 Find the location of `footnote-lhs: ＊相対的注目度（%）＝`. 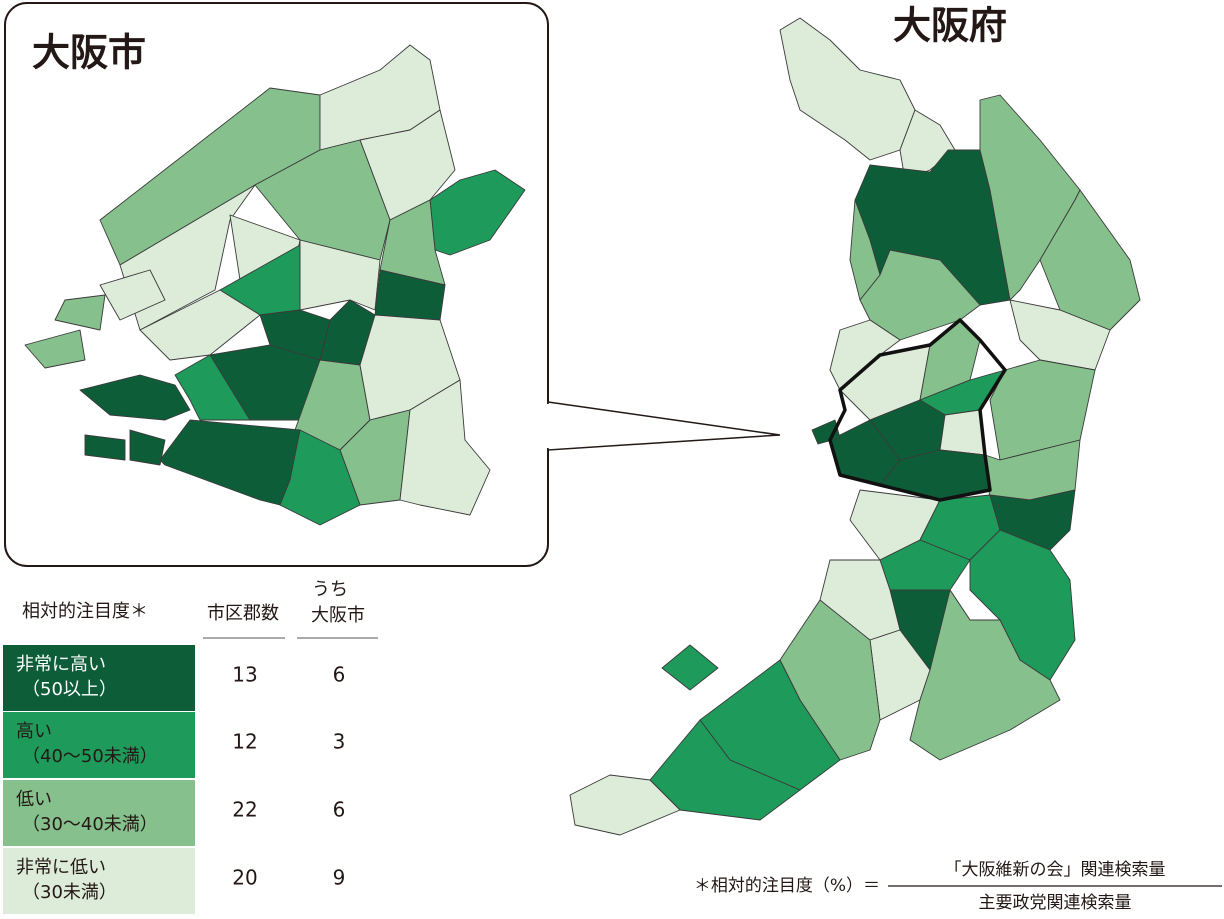

footnote-lhs: ＊相対的注目度（%）＝ is located at coordinates (787, 886).